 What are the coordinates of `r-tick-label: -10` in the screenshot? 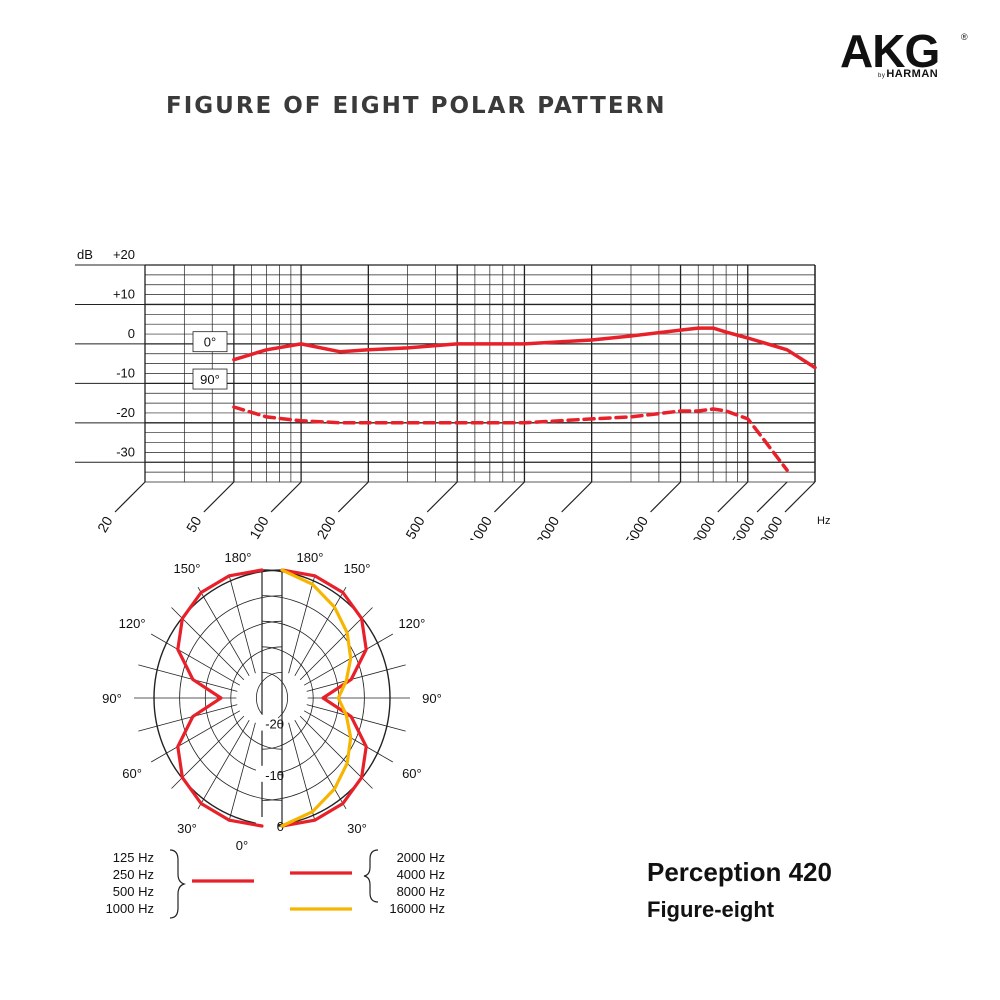 It's located at (274, 775).